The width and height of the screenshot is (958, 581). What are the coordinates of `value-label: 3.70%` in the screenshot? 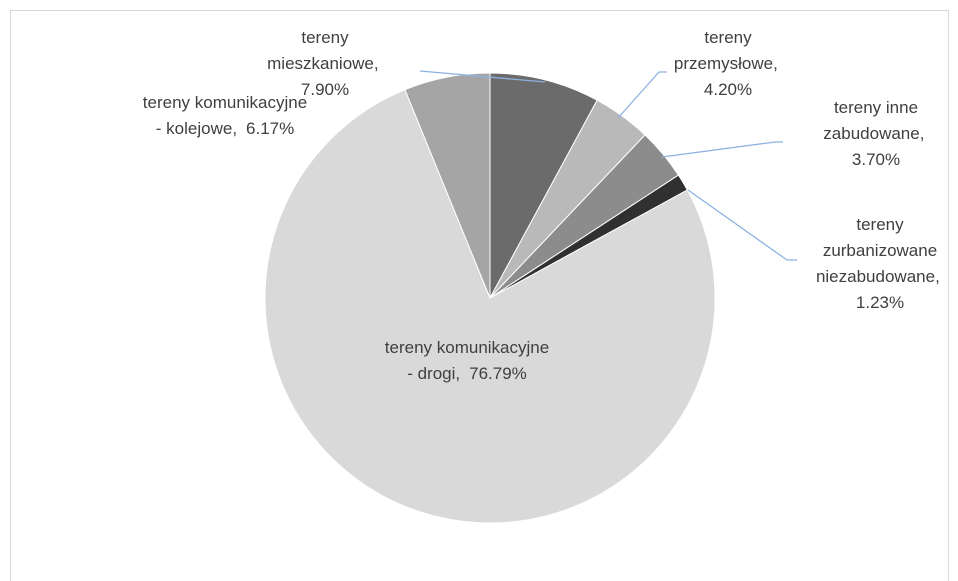 It's located at (876, 159).